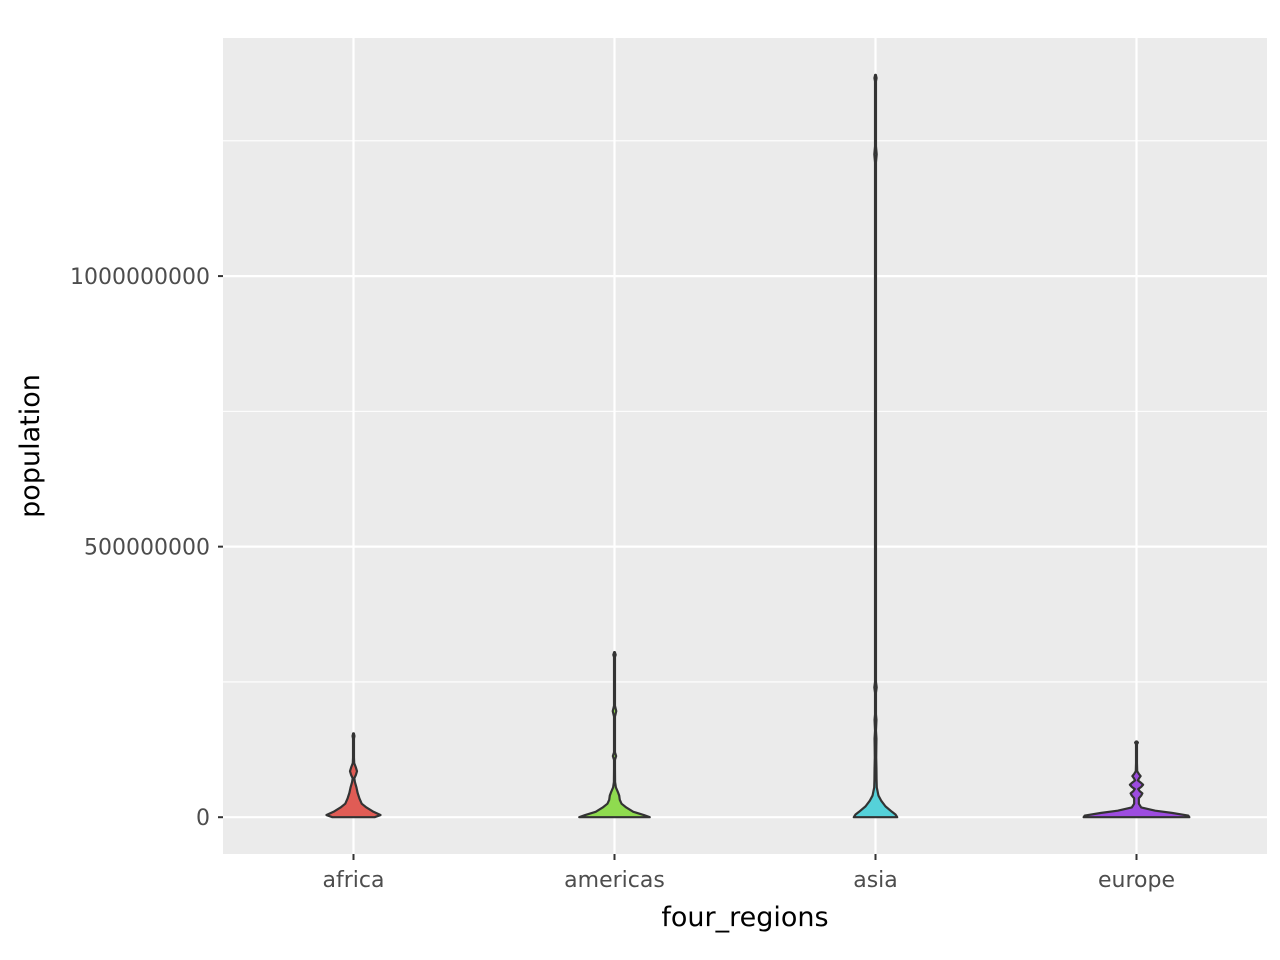 This screenshot has height=960, width=1280. What do you see at coordinates (353, 775) in the screenshot?
I see `violin-africa` at bounding box center [353, 775].